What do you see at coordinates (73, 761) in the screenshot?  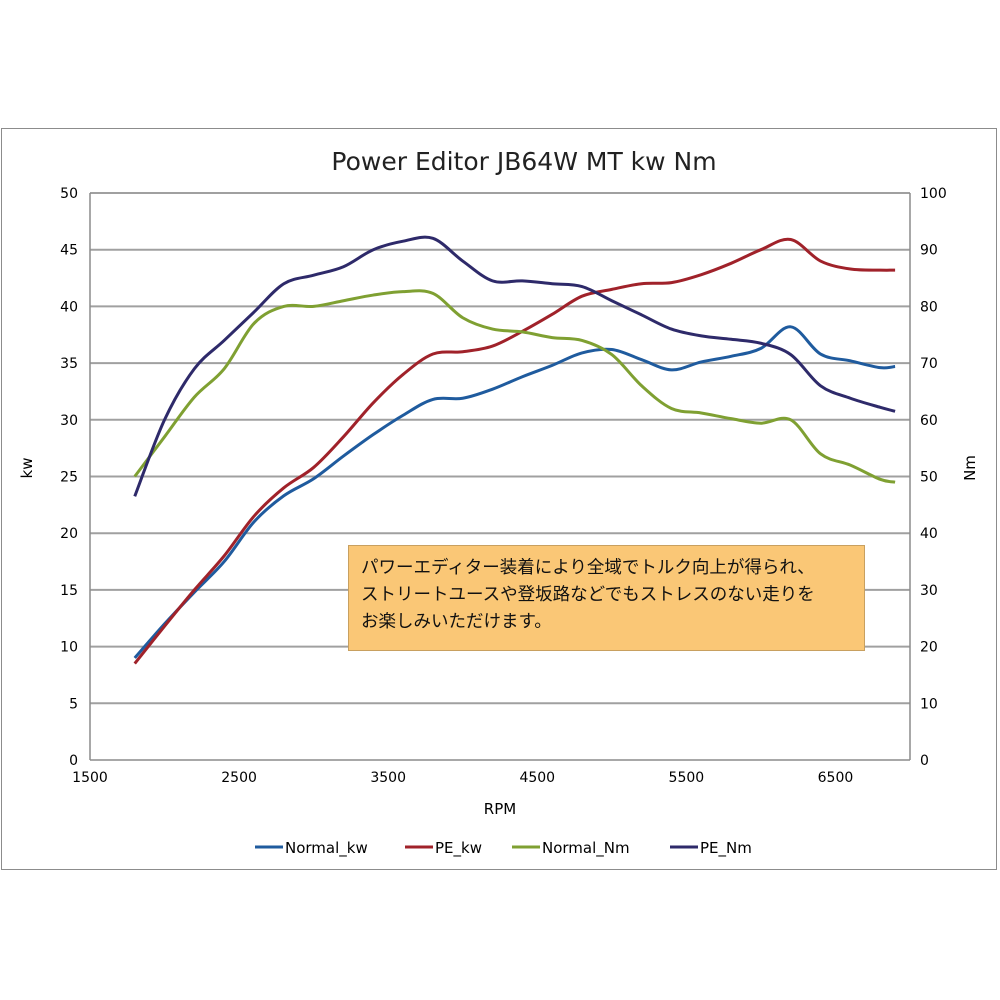 I see `y-tick-label: 0` at bounding box center [73, 761].